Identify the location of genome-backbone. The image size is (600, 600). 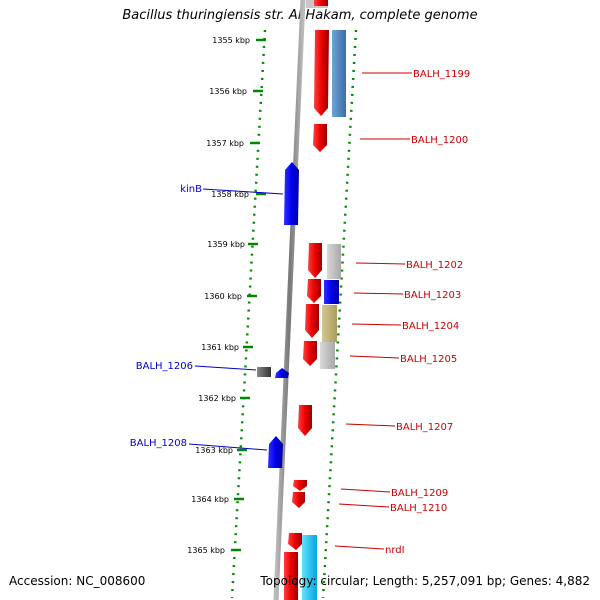
(289, 300).